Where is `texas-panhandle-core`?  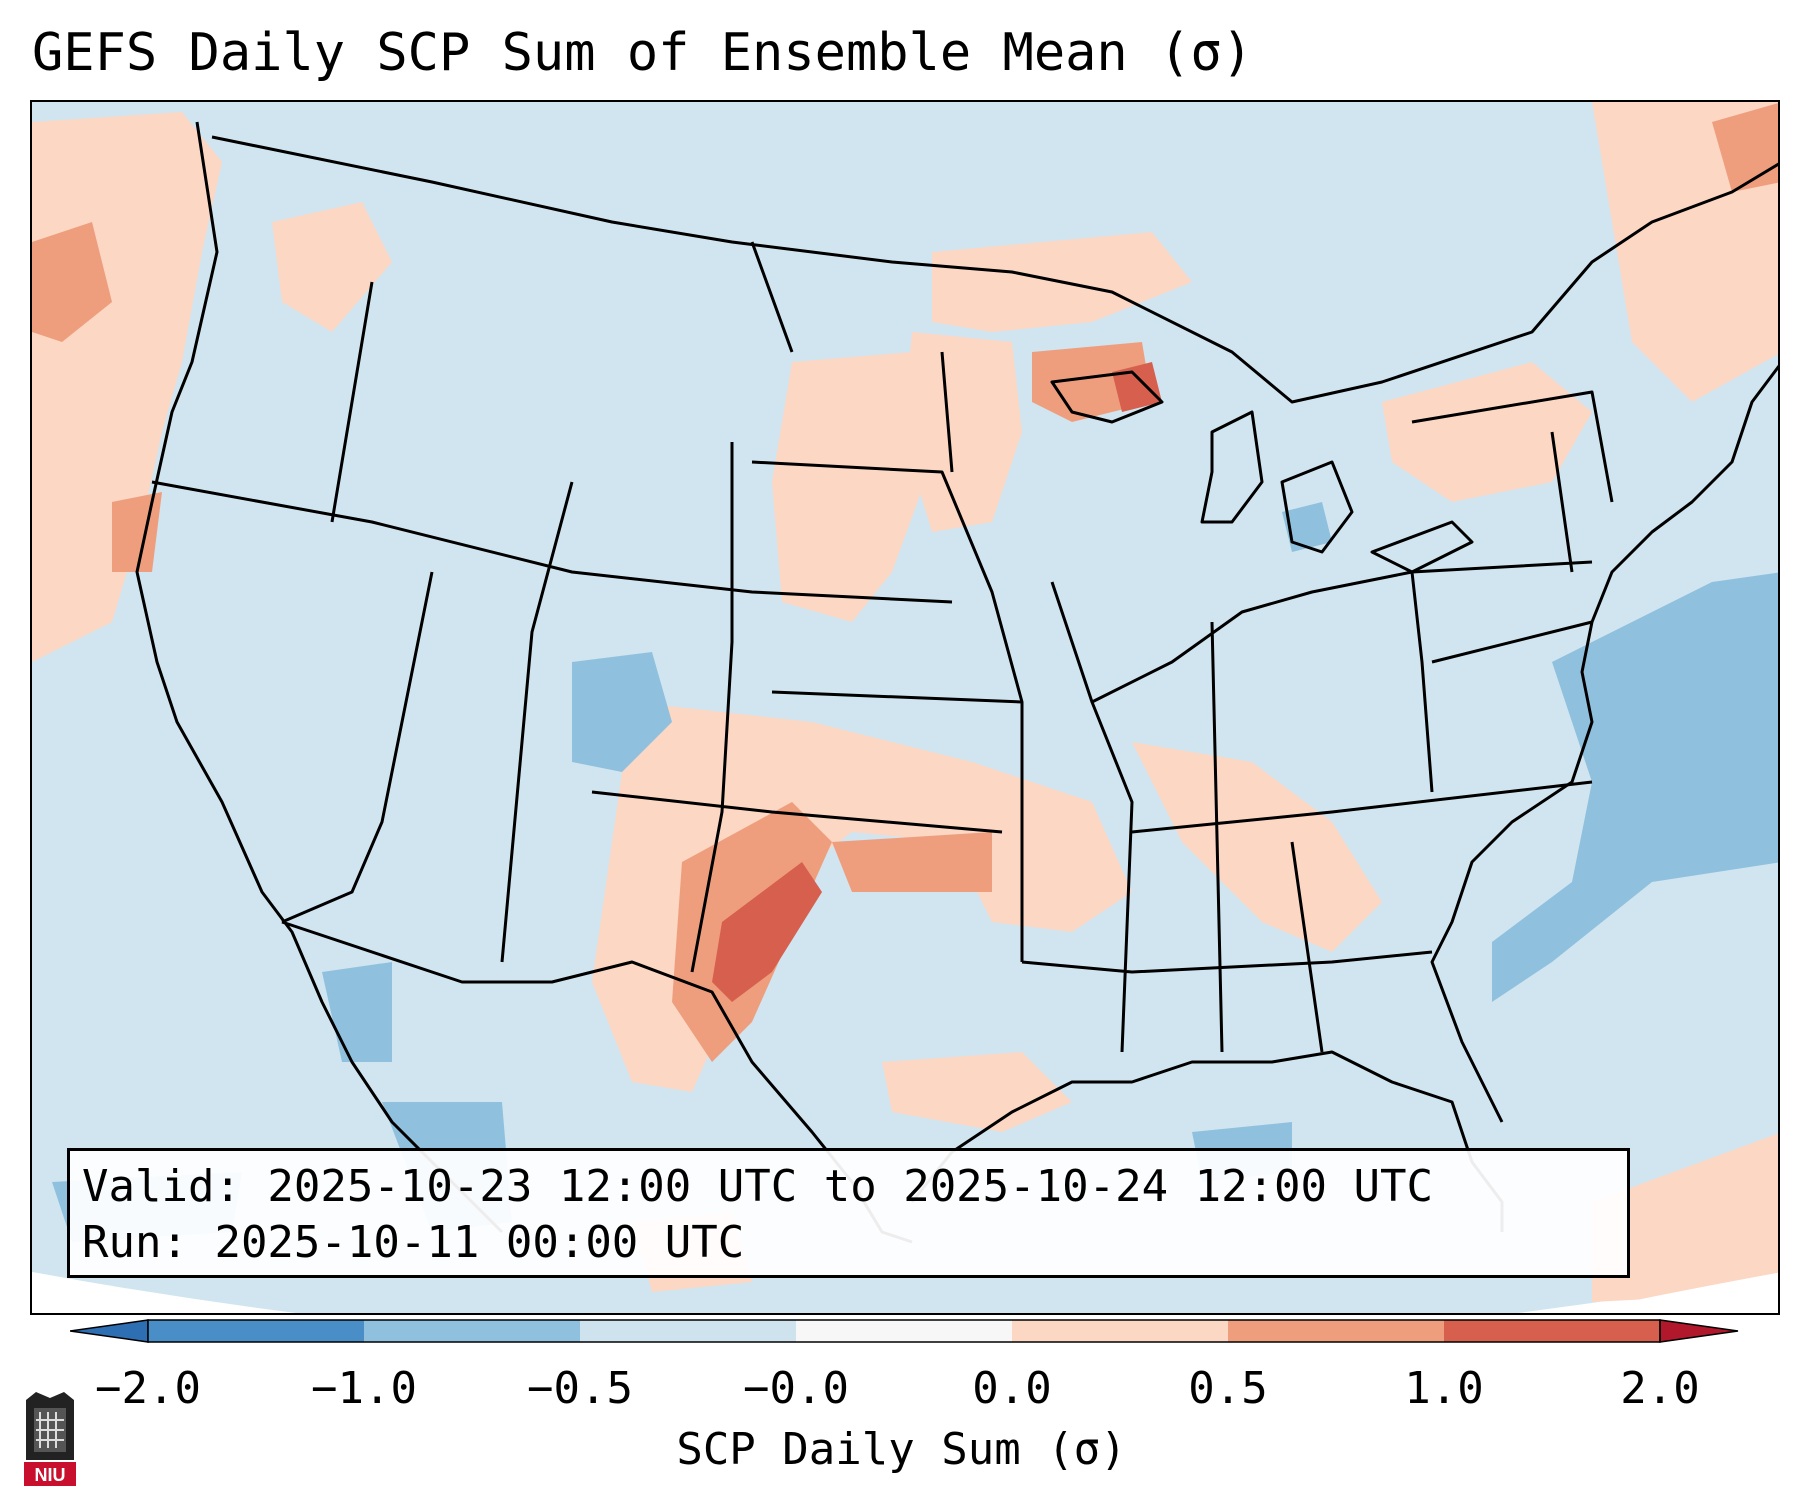
texas-panhandle-core is located at coordinates (767, 932).